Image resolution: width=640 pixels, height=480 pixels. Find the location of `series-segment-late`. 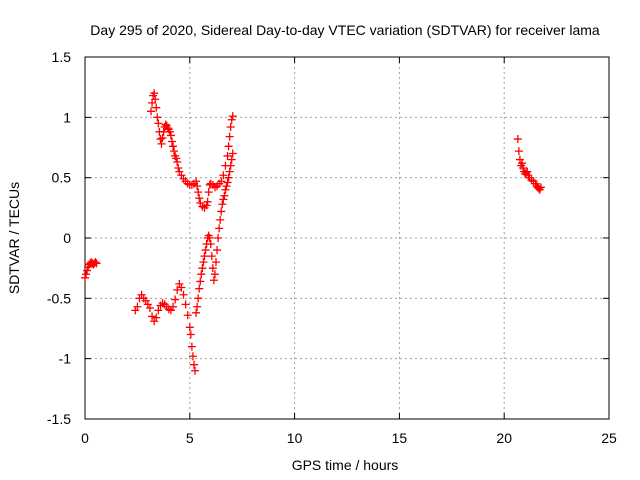

series-segment-late is located at coordinates (529, 164).